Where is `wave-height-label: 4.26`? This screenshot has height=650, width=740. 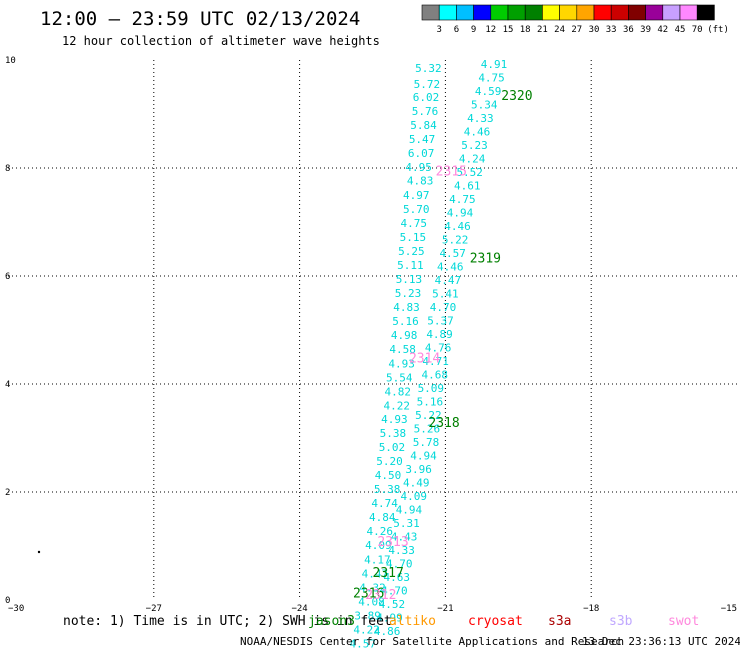
wave-height-label: 4.26 is located at coordinates (380, 531).